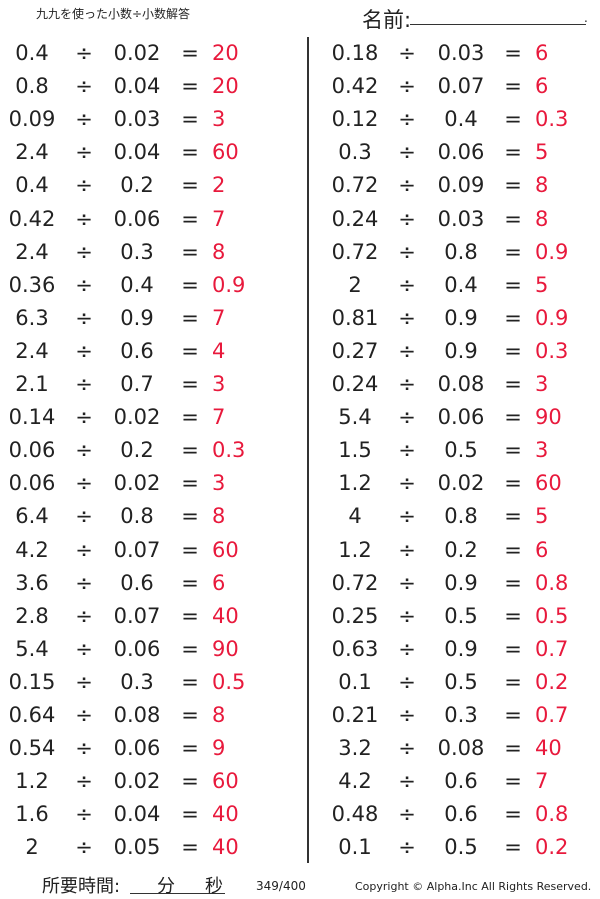 Image resolution: width=600 pixels, height=899 pixels. What do you see at coordinates (355, 450) in the screenshot?
I see `dividend: 1.5` at bounding box center [355, 450].